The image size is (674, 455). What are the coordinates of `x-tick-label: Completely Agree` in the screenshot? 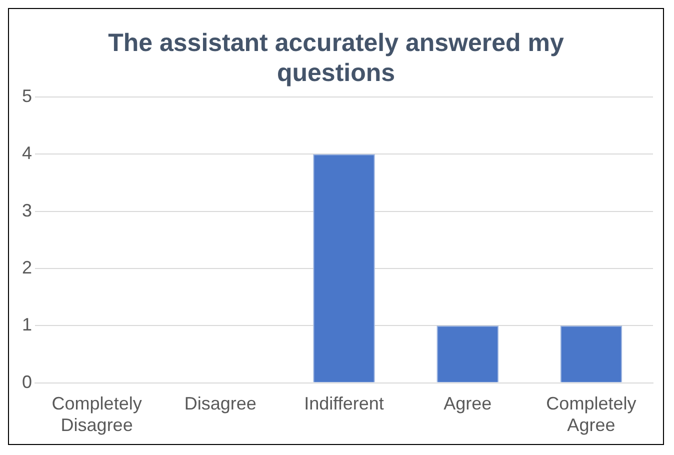 It's located at (591, 415).